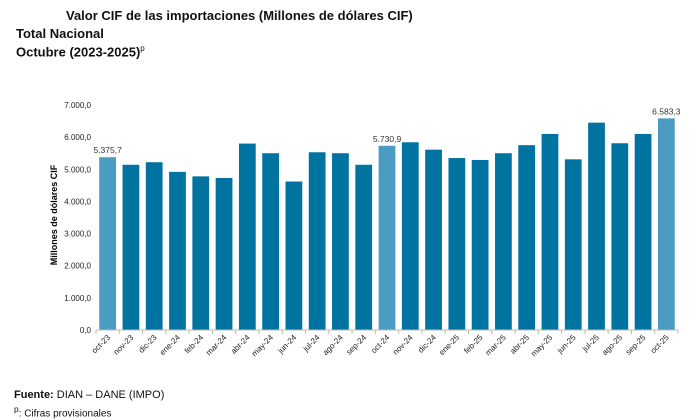 The width and height of the screenshot is (700, 420). I want to click on x-tick-label: may-25, so click(542, 346).